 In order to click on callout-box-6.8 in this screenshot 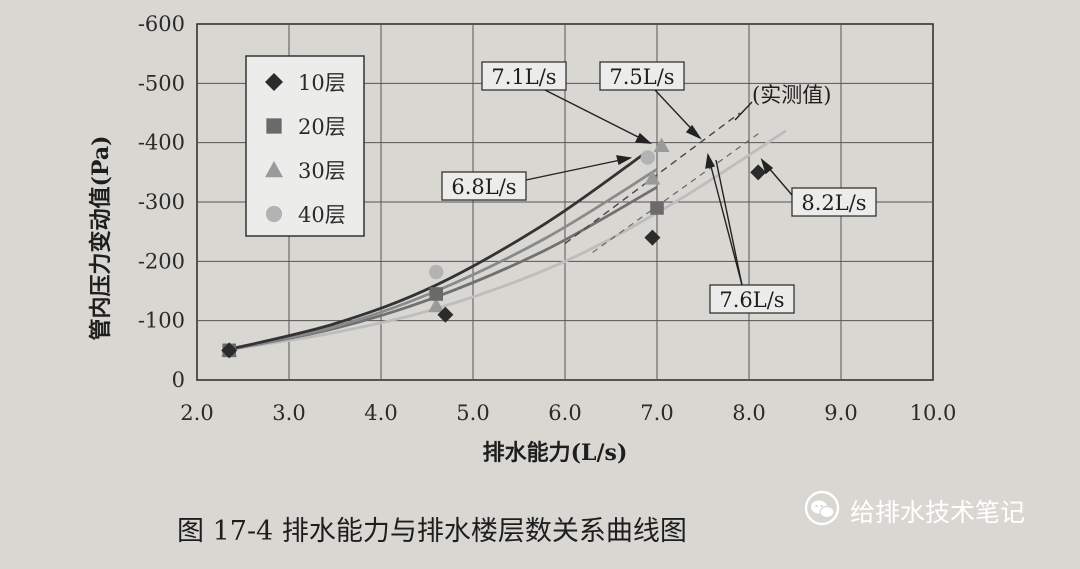, I will do `click(484, 186)`.